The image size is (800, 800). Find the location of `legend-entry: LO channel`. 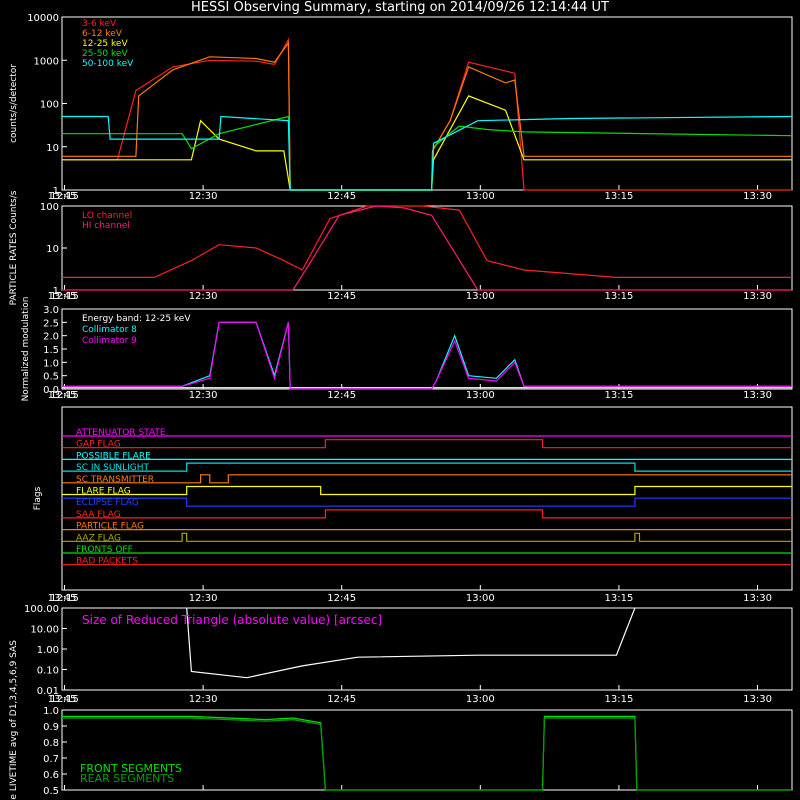

legend-entry: LO channel is located at coordinates (107, 216).